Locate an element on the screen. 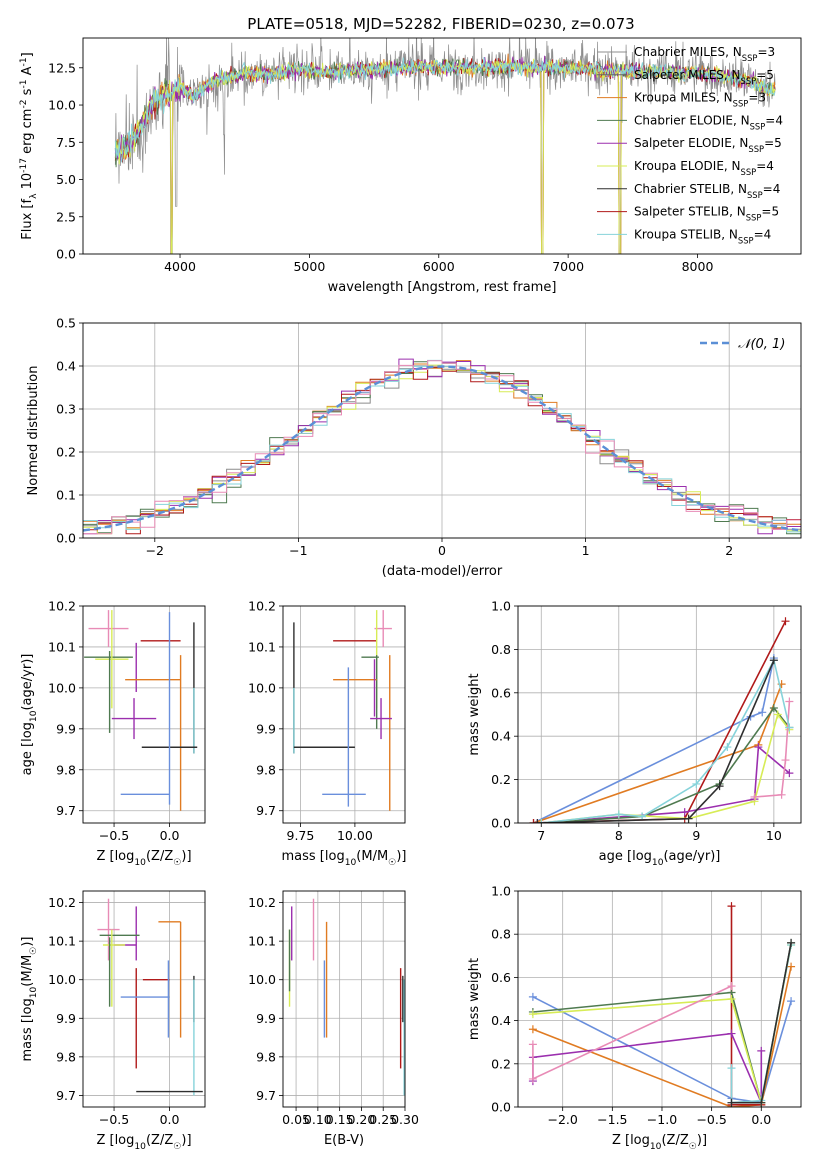 The height and width of the screenshot is (1170, 819). plot-area-weight-vs-Z is located at coordinates (662, 1004).